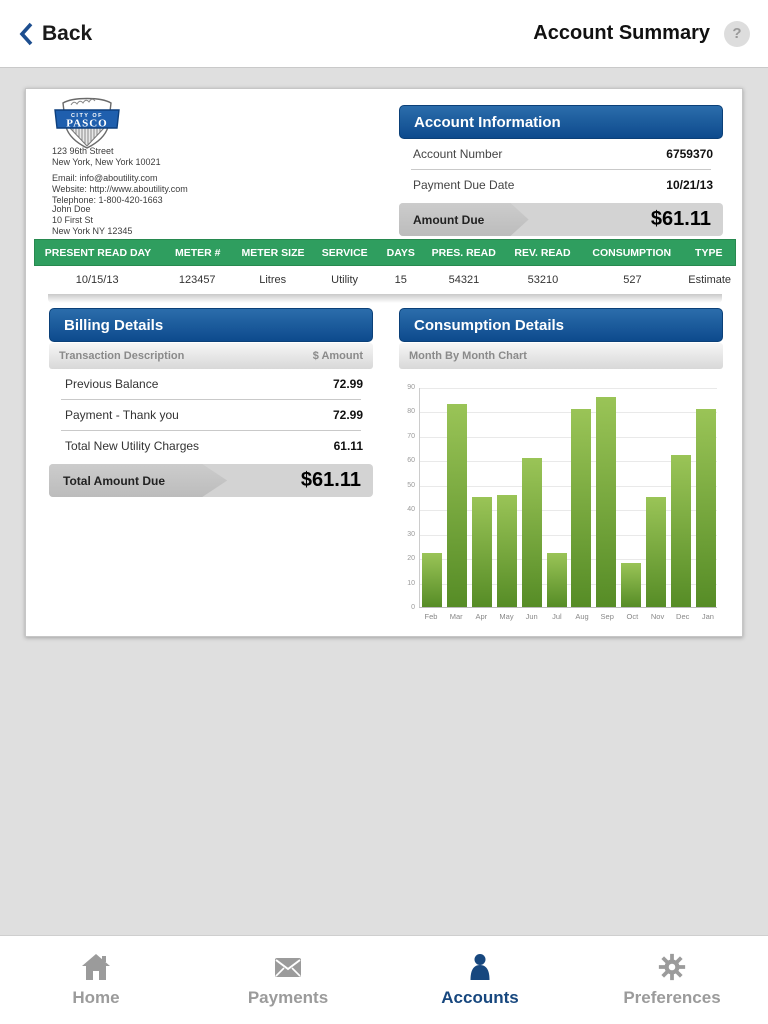  Describe the element at coordinates (561, 122) in the screenshot. I see `account-information-header: Account Information` at that location.